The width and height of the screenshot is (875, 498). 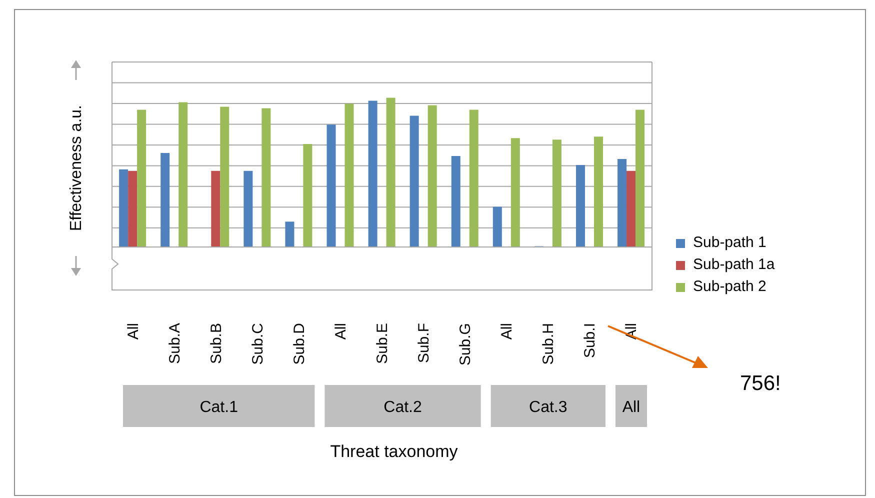 What do you see at coordinates (216, 343) in the screenshot?
I see `x-tick-label: Sub.B` at bounding box center [216, 343].